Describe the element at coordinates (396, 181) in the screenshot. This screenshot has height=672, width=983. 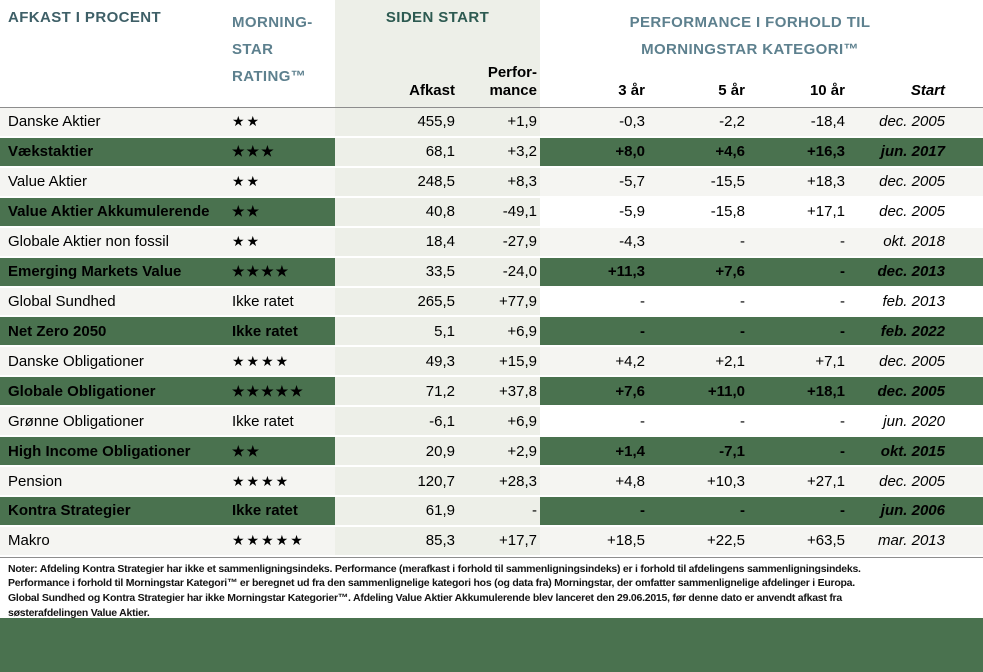
I see `afkast-cell: 248,5` at that location.